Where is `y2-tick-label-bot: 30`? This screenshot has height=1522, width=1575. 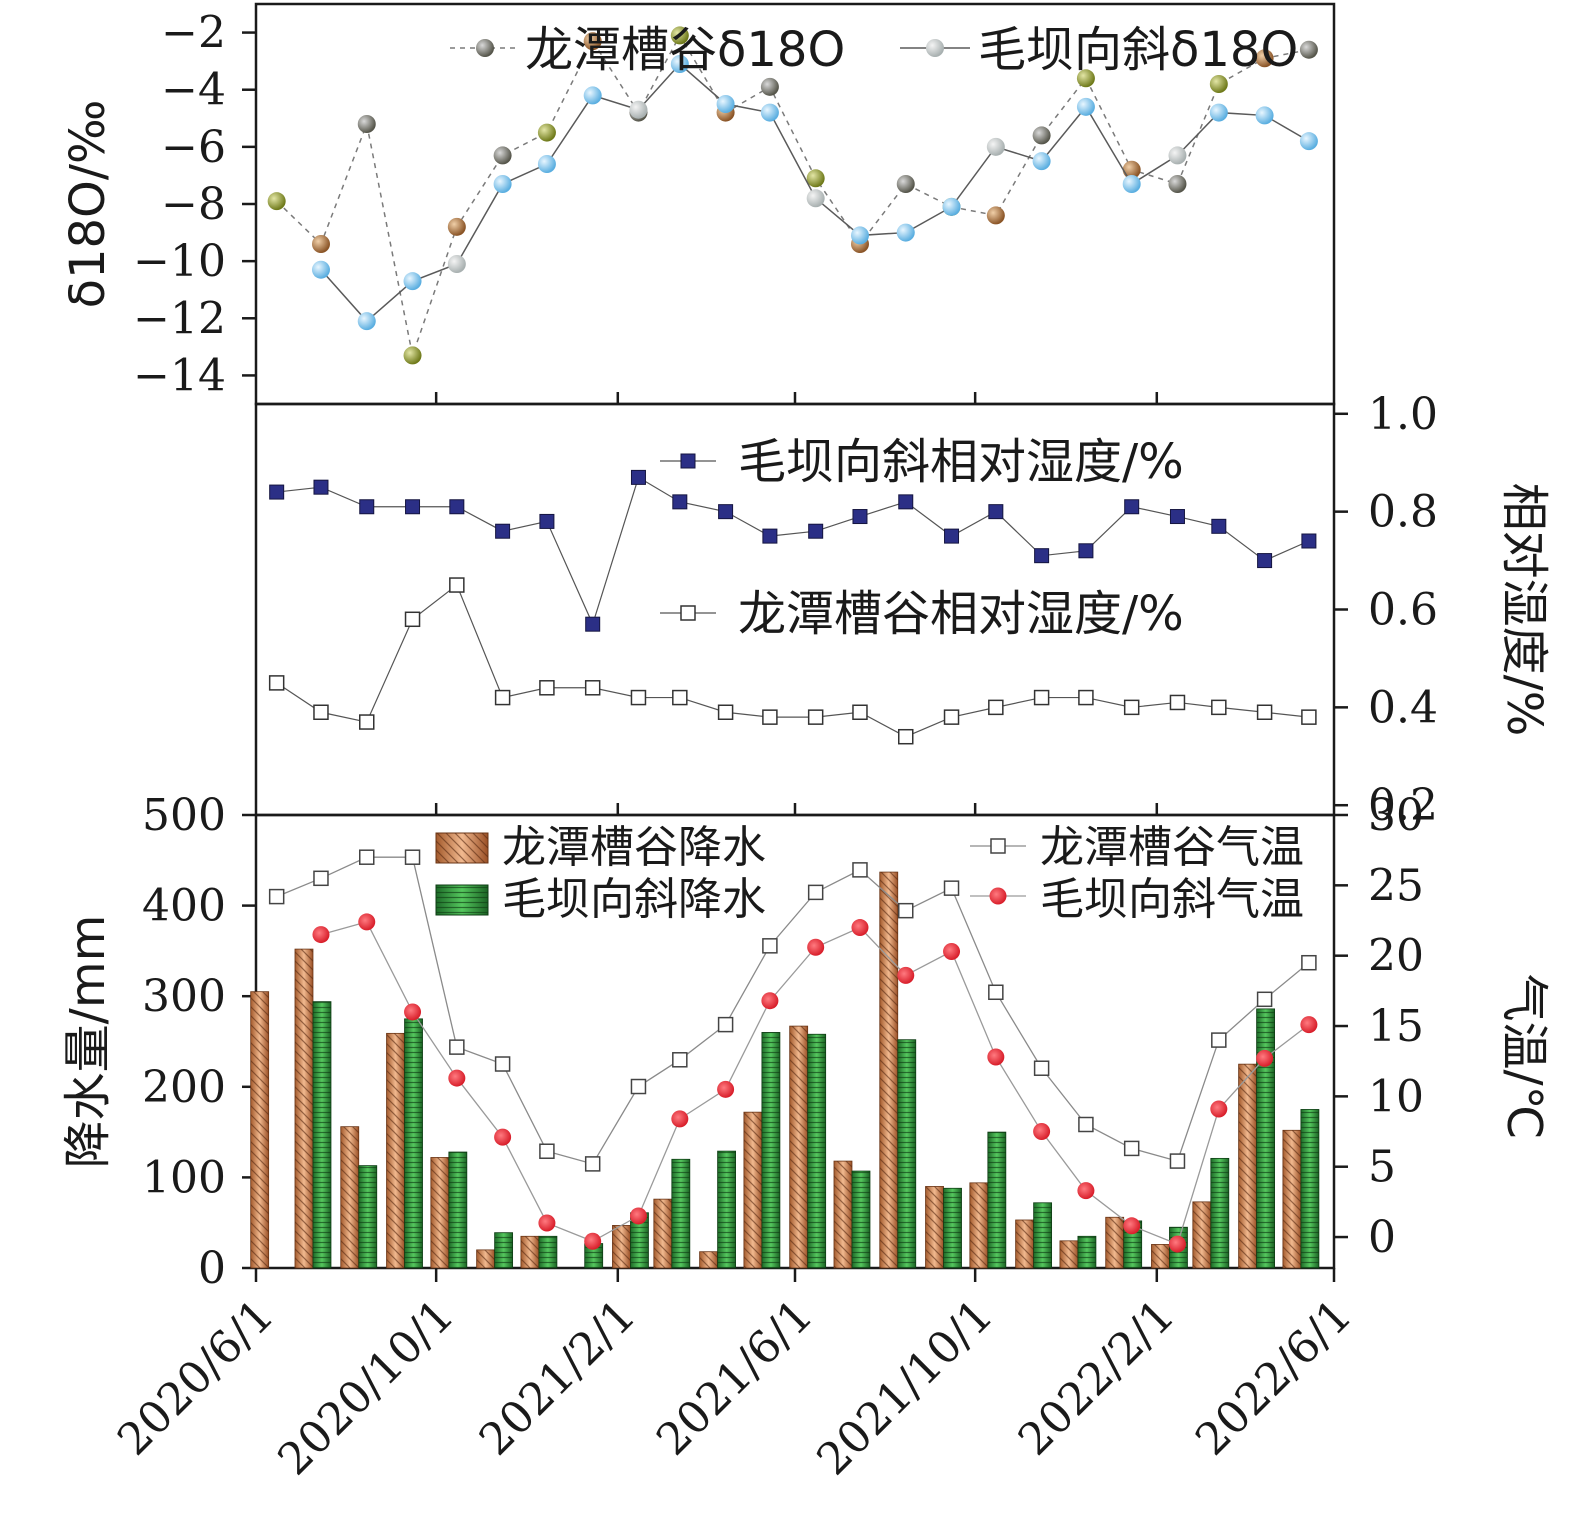 y2-tick-label-bot: 30 is located at coordinates (1396, 815).